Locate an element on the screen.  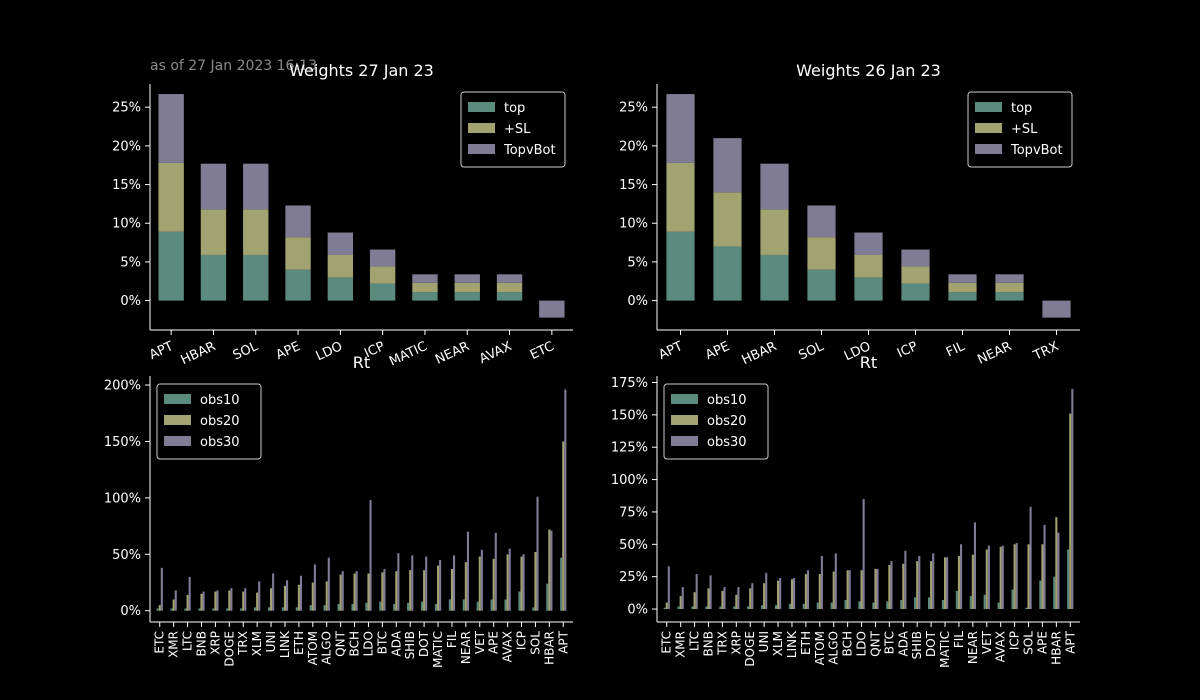
x-tick-label: QNT is located at coordinates (875, 643).